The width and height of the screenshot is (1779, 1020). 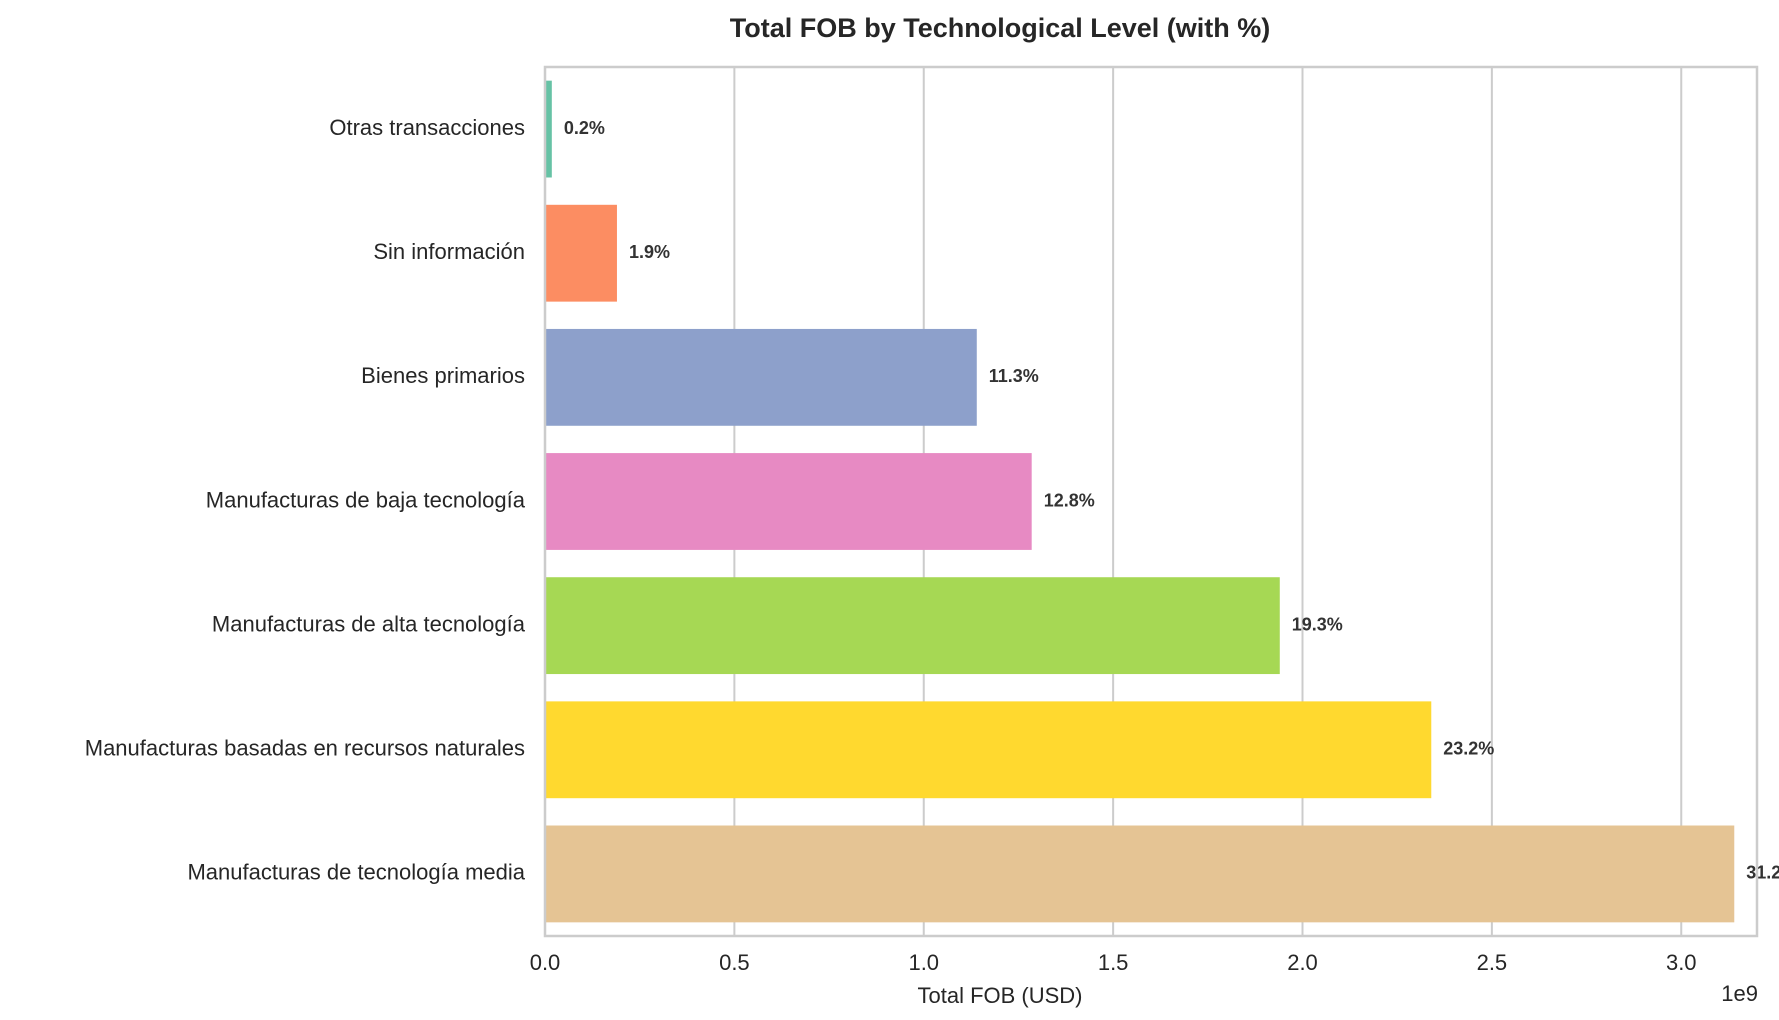 What do you see at coordinates (356, 872) in the screenshot?
I see `y-tick-label: Manufacturas de tecnología media` at bounding box center [356, 872].